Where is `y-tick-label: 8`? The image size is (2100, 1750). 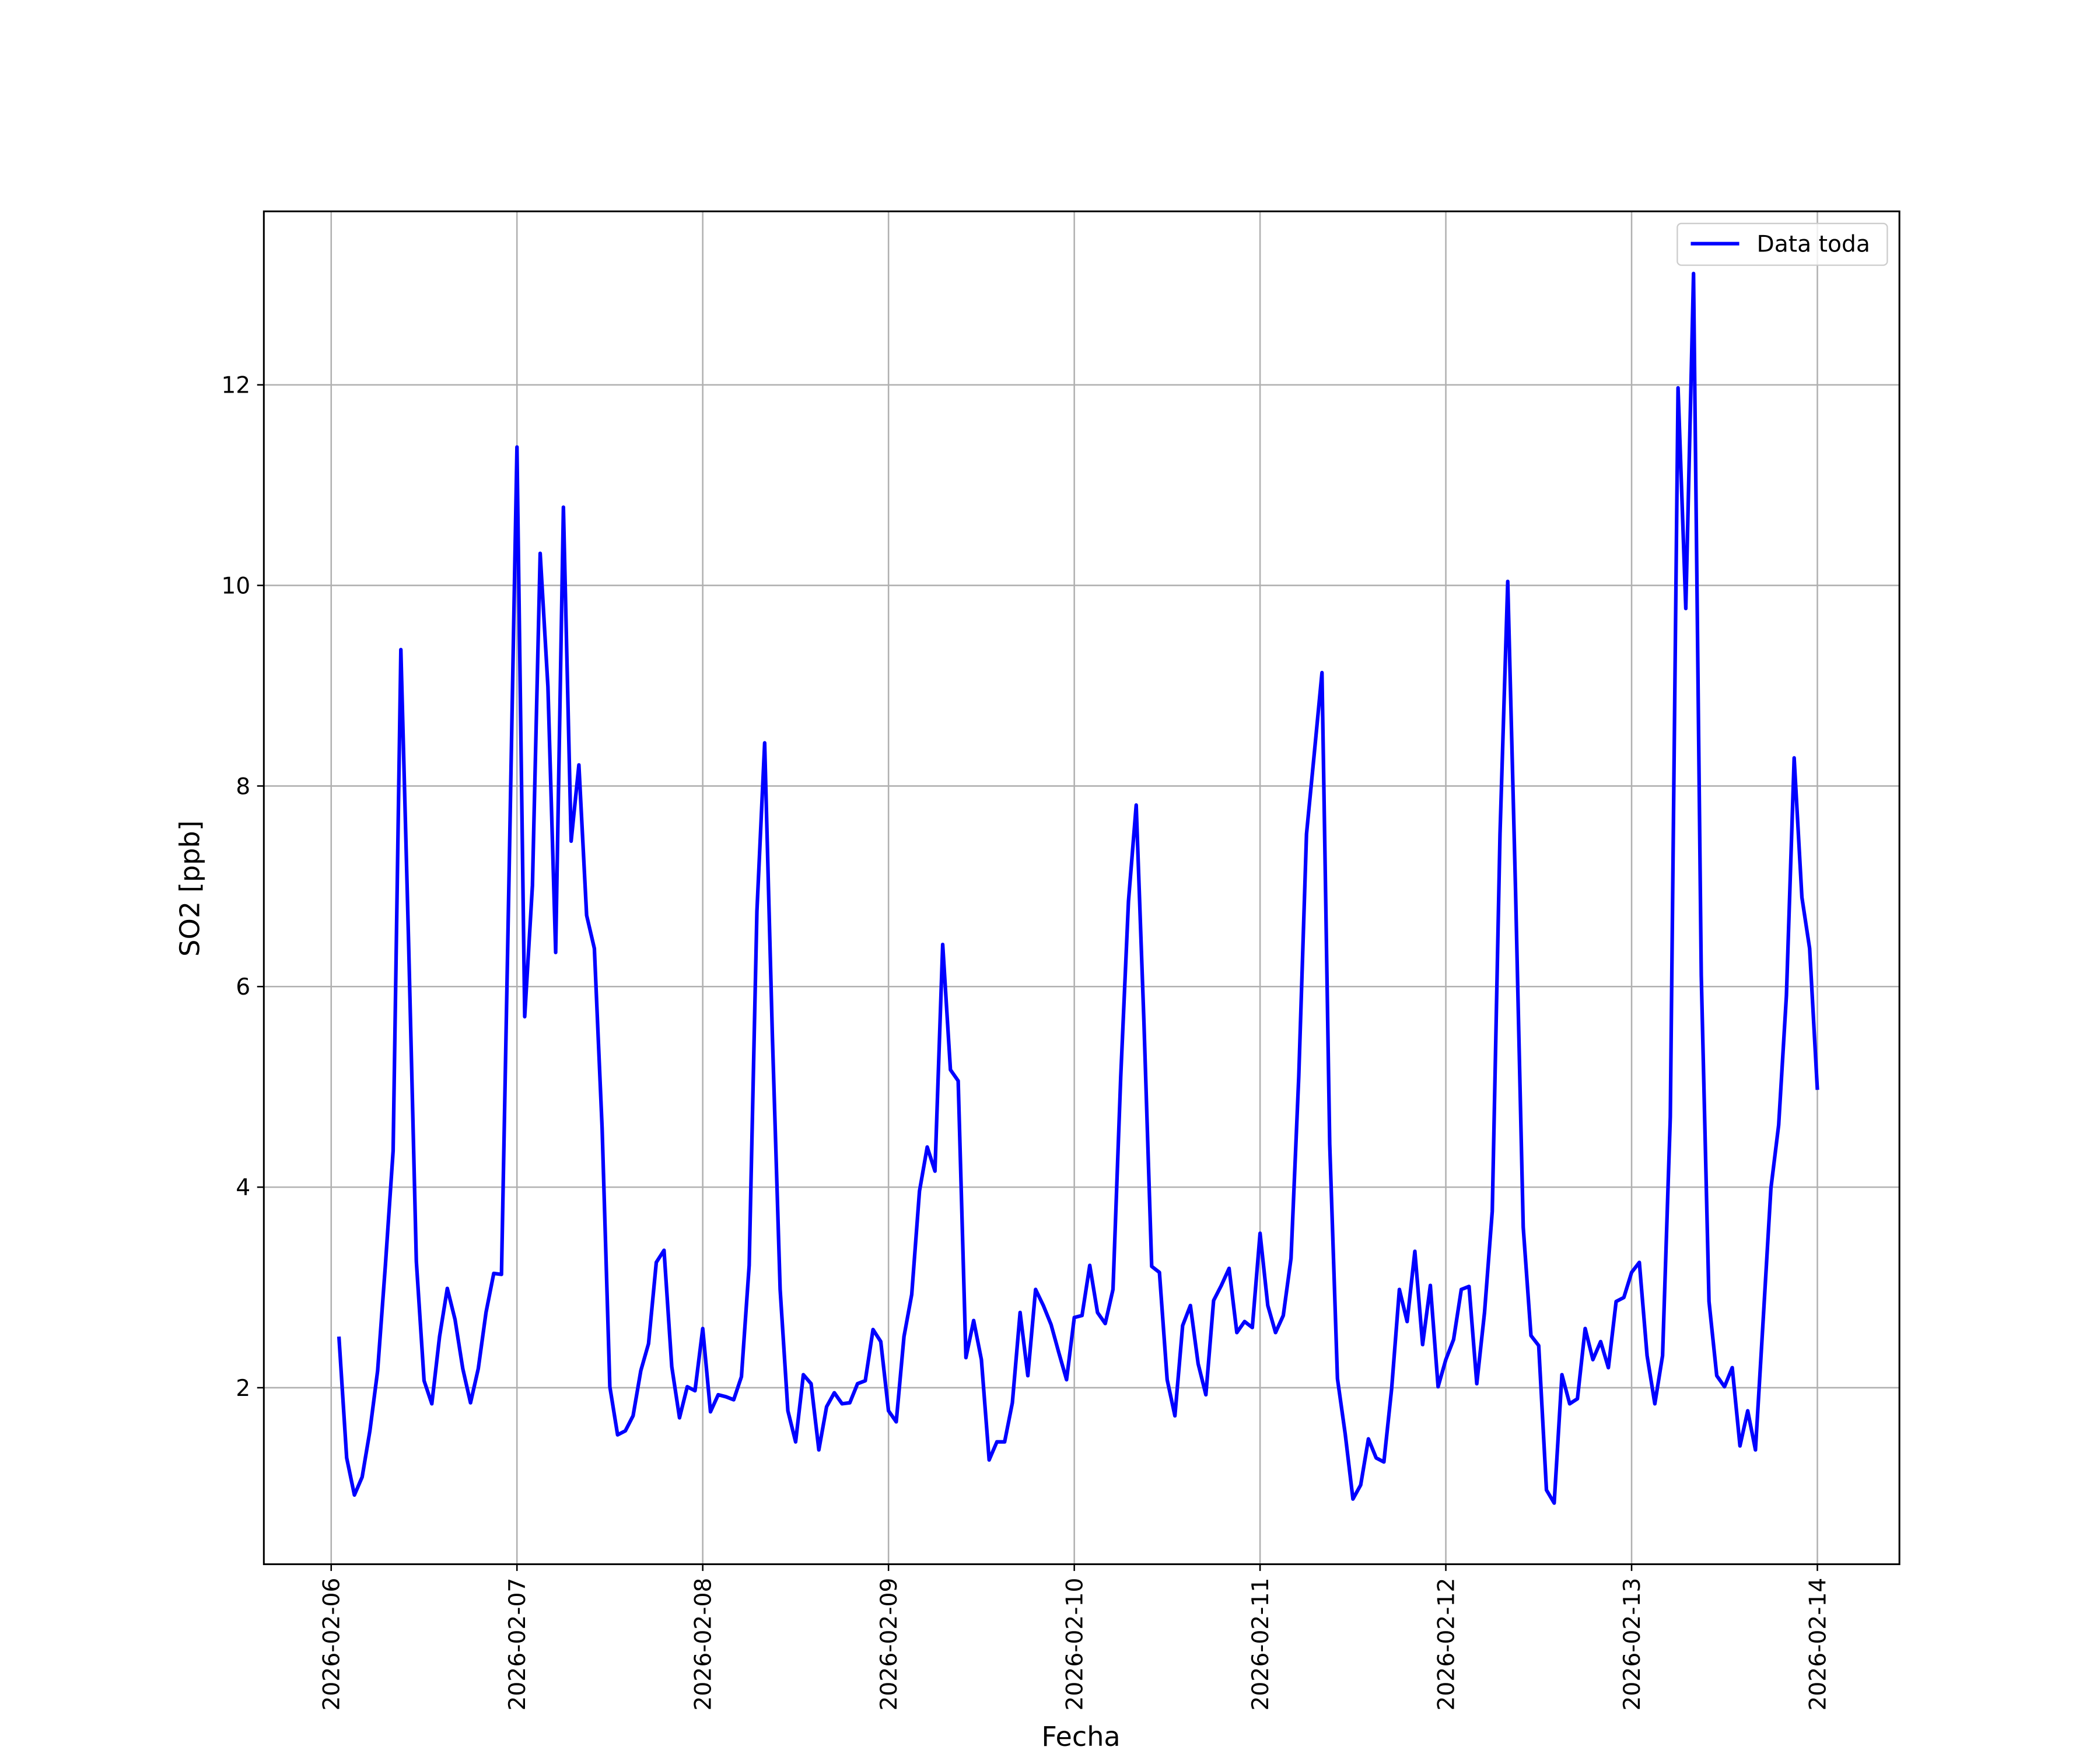
y-tick-label: 8 is located at coordinates (243, 787).